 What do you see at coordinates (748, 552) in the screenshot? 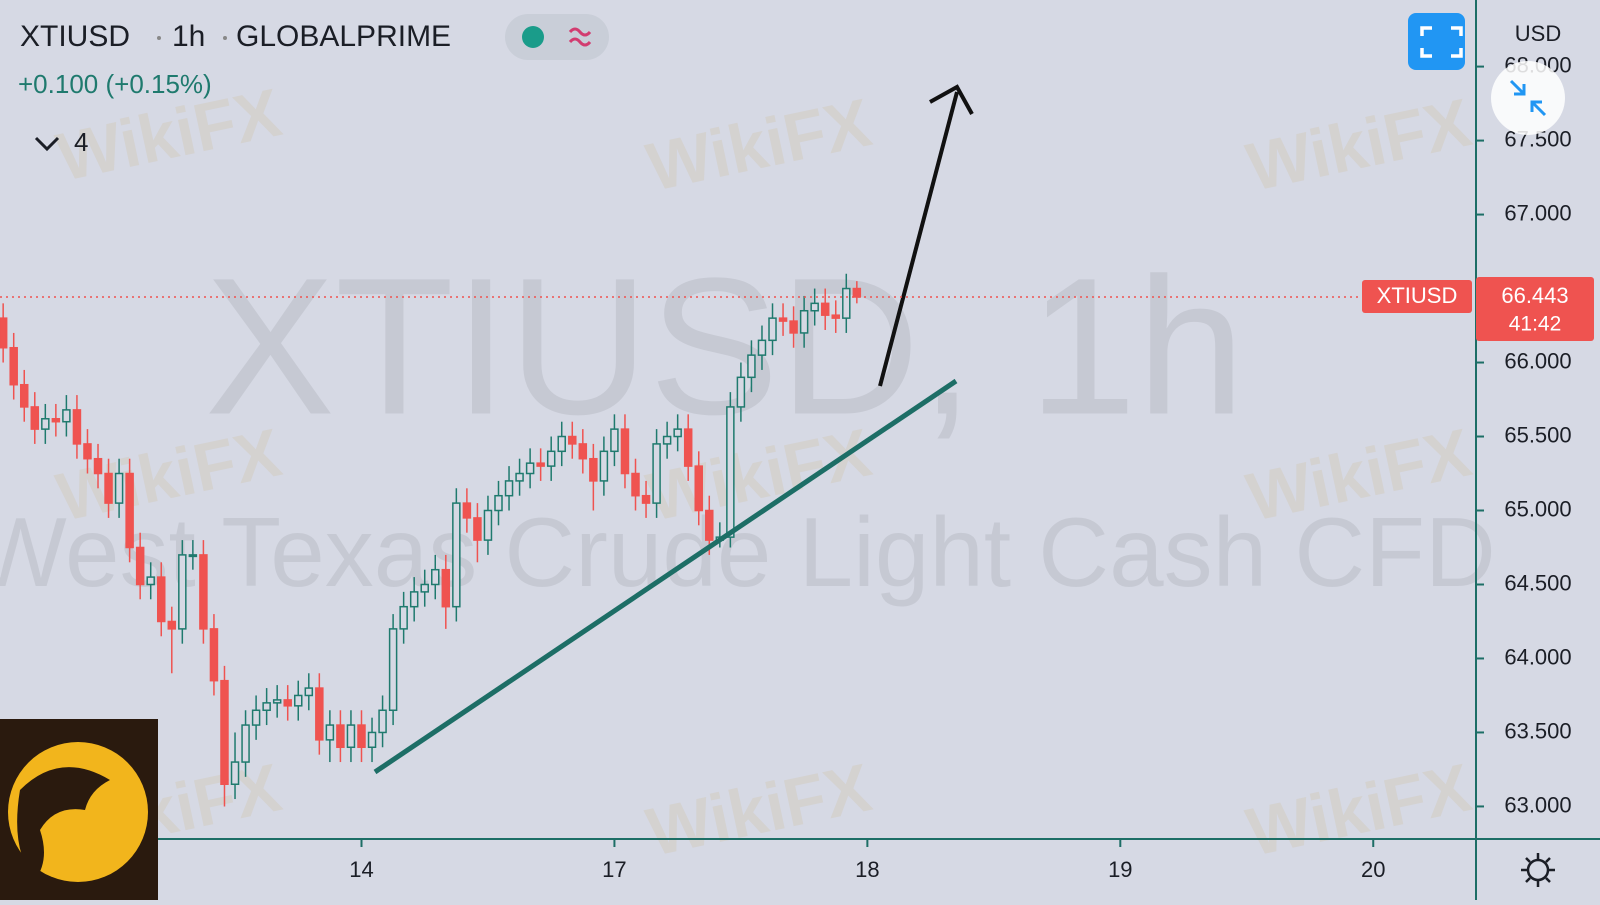
I see `watermark-description: West Texas Crude Light Cash CFD` at bounding box center [748, 552].